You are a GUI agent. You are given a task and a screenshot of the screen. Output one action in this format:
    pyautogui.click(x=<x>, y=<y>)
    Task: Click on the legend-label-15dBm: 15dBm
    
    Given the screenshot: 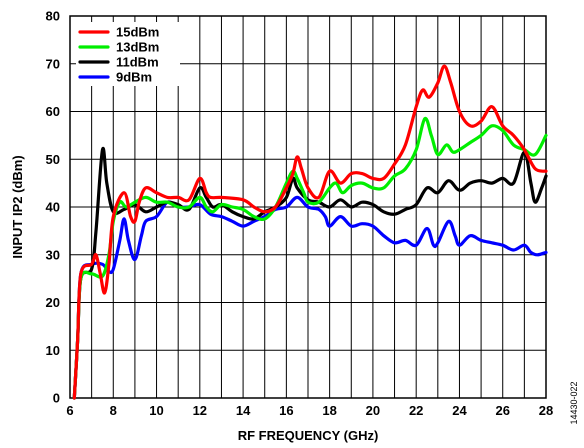 What is the action you would take?
    pyautogui.click(x=137, y=32)
    